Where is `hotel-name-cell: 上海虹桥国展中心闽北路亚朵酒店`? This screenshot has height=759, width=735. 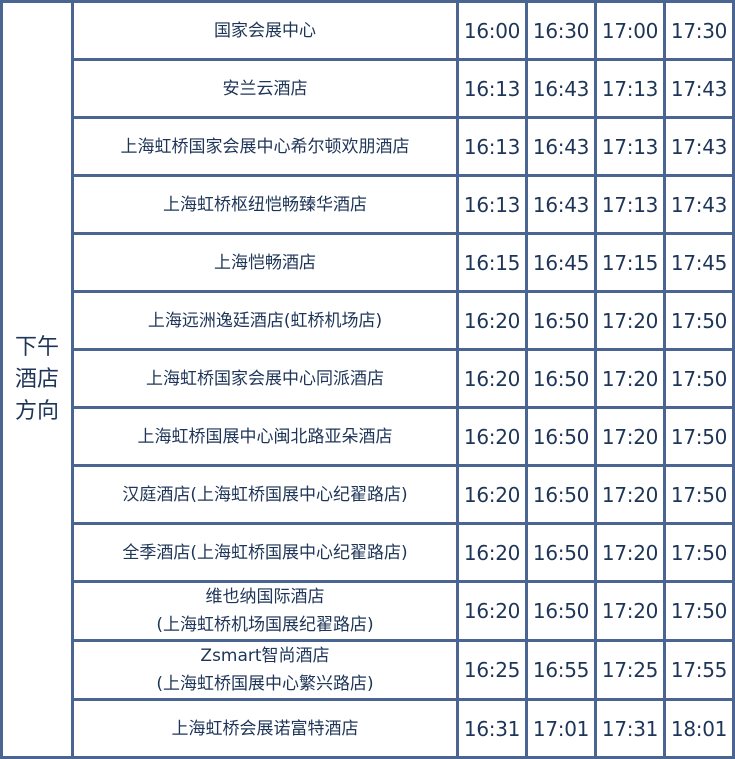
hotel-name-cell: 上海虹桥国展中心闽北路亚朵酒店 is located at coordinates (265, 436).